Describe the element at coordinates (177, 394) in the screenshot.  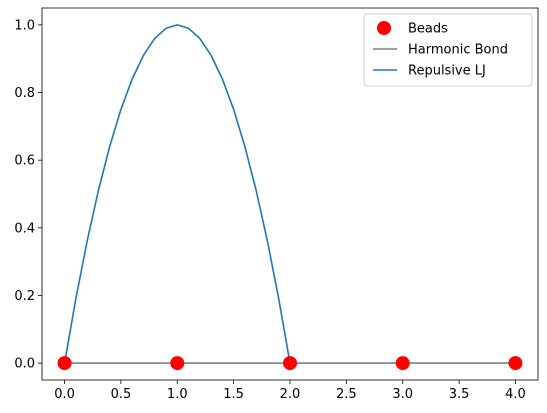
I see `x-tick-label: 1.0` at that location.